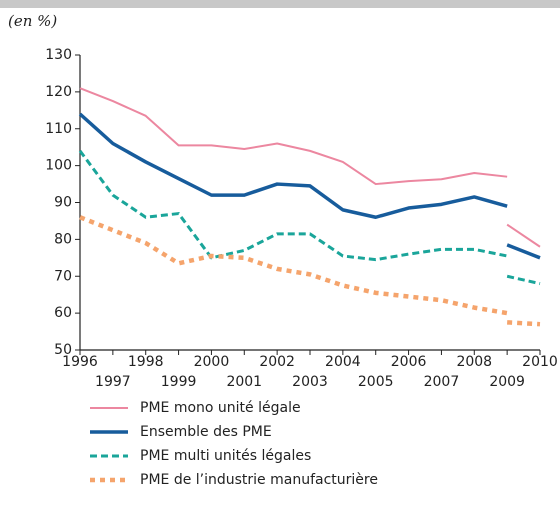 The image size is (560, 517). I want to click on y-tick-label: 90, so click(63, 203).